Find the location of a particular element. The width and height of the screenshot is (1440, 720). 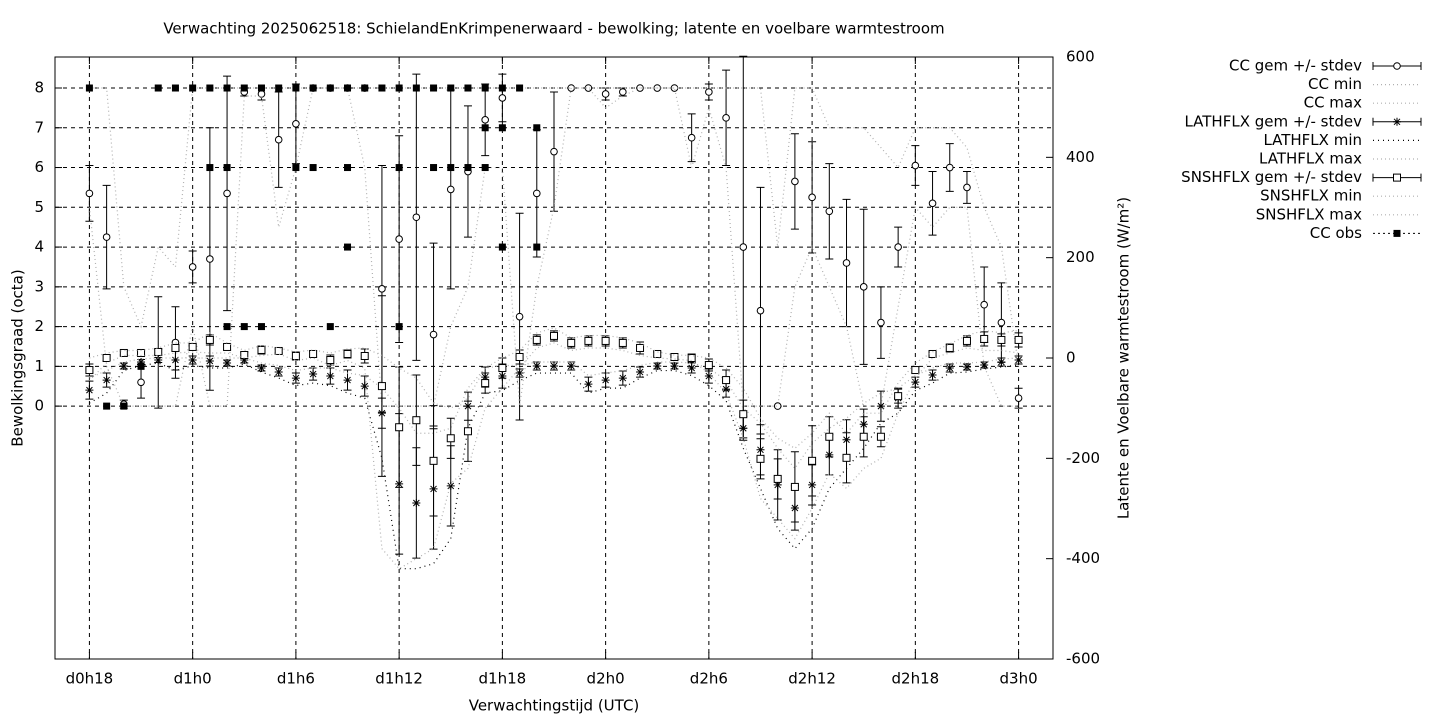

y-tick-label: 2 is located at coordinates (39, 326).